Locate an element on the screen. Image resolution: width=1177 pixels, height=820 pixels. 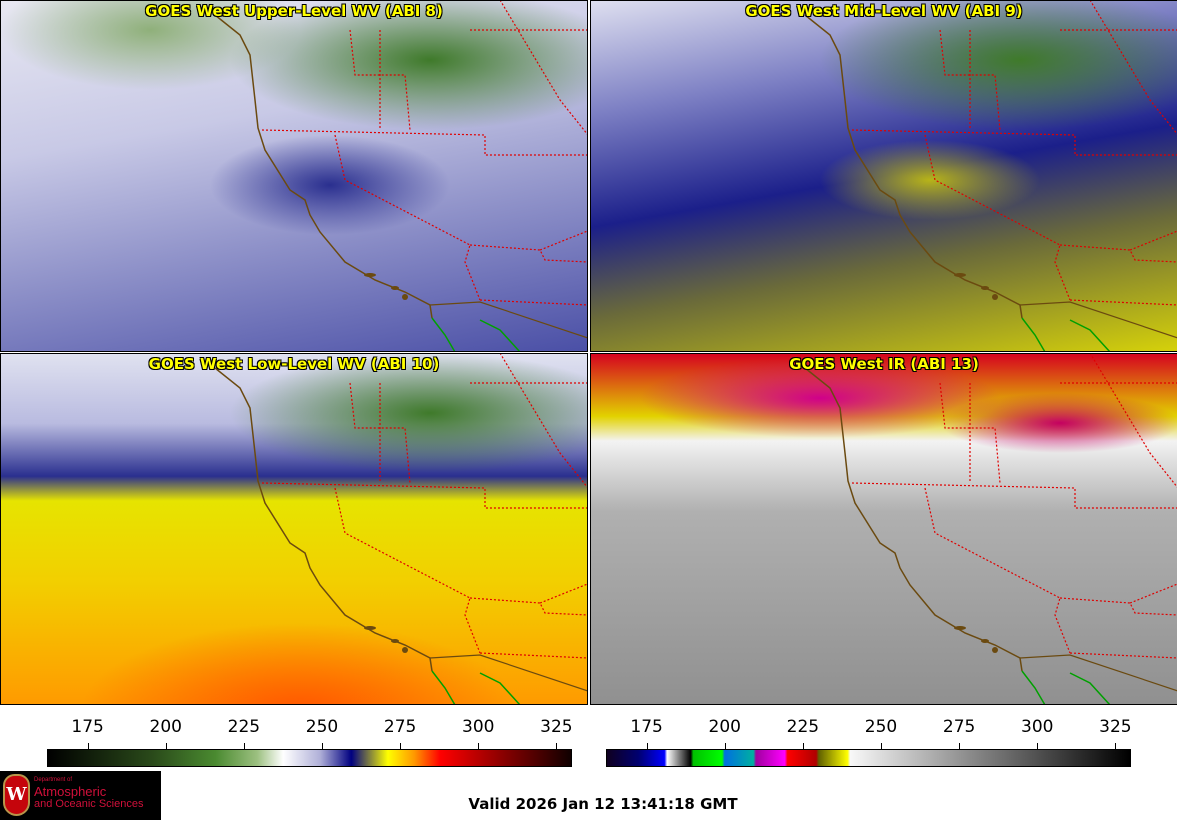
uw-seal-icon: W is located at coordinates (16, 795).